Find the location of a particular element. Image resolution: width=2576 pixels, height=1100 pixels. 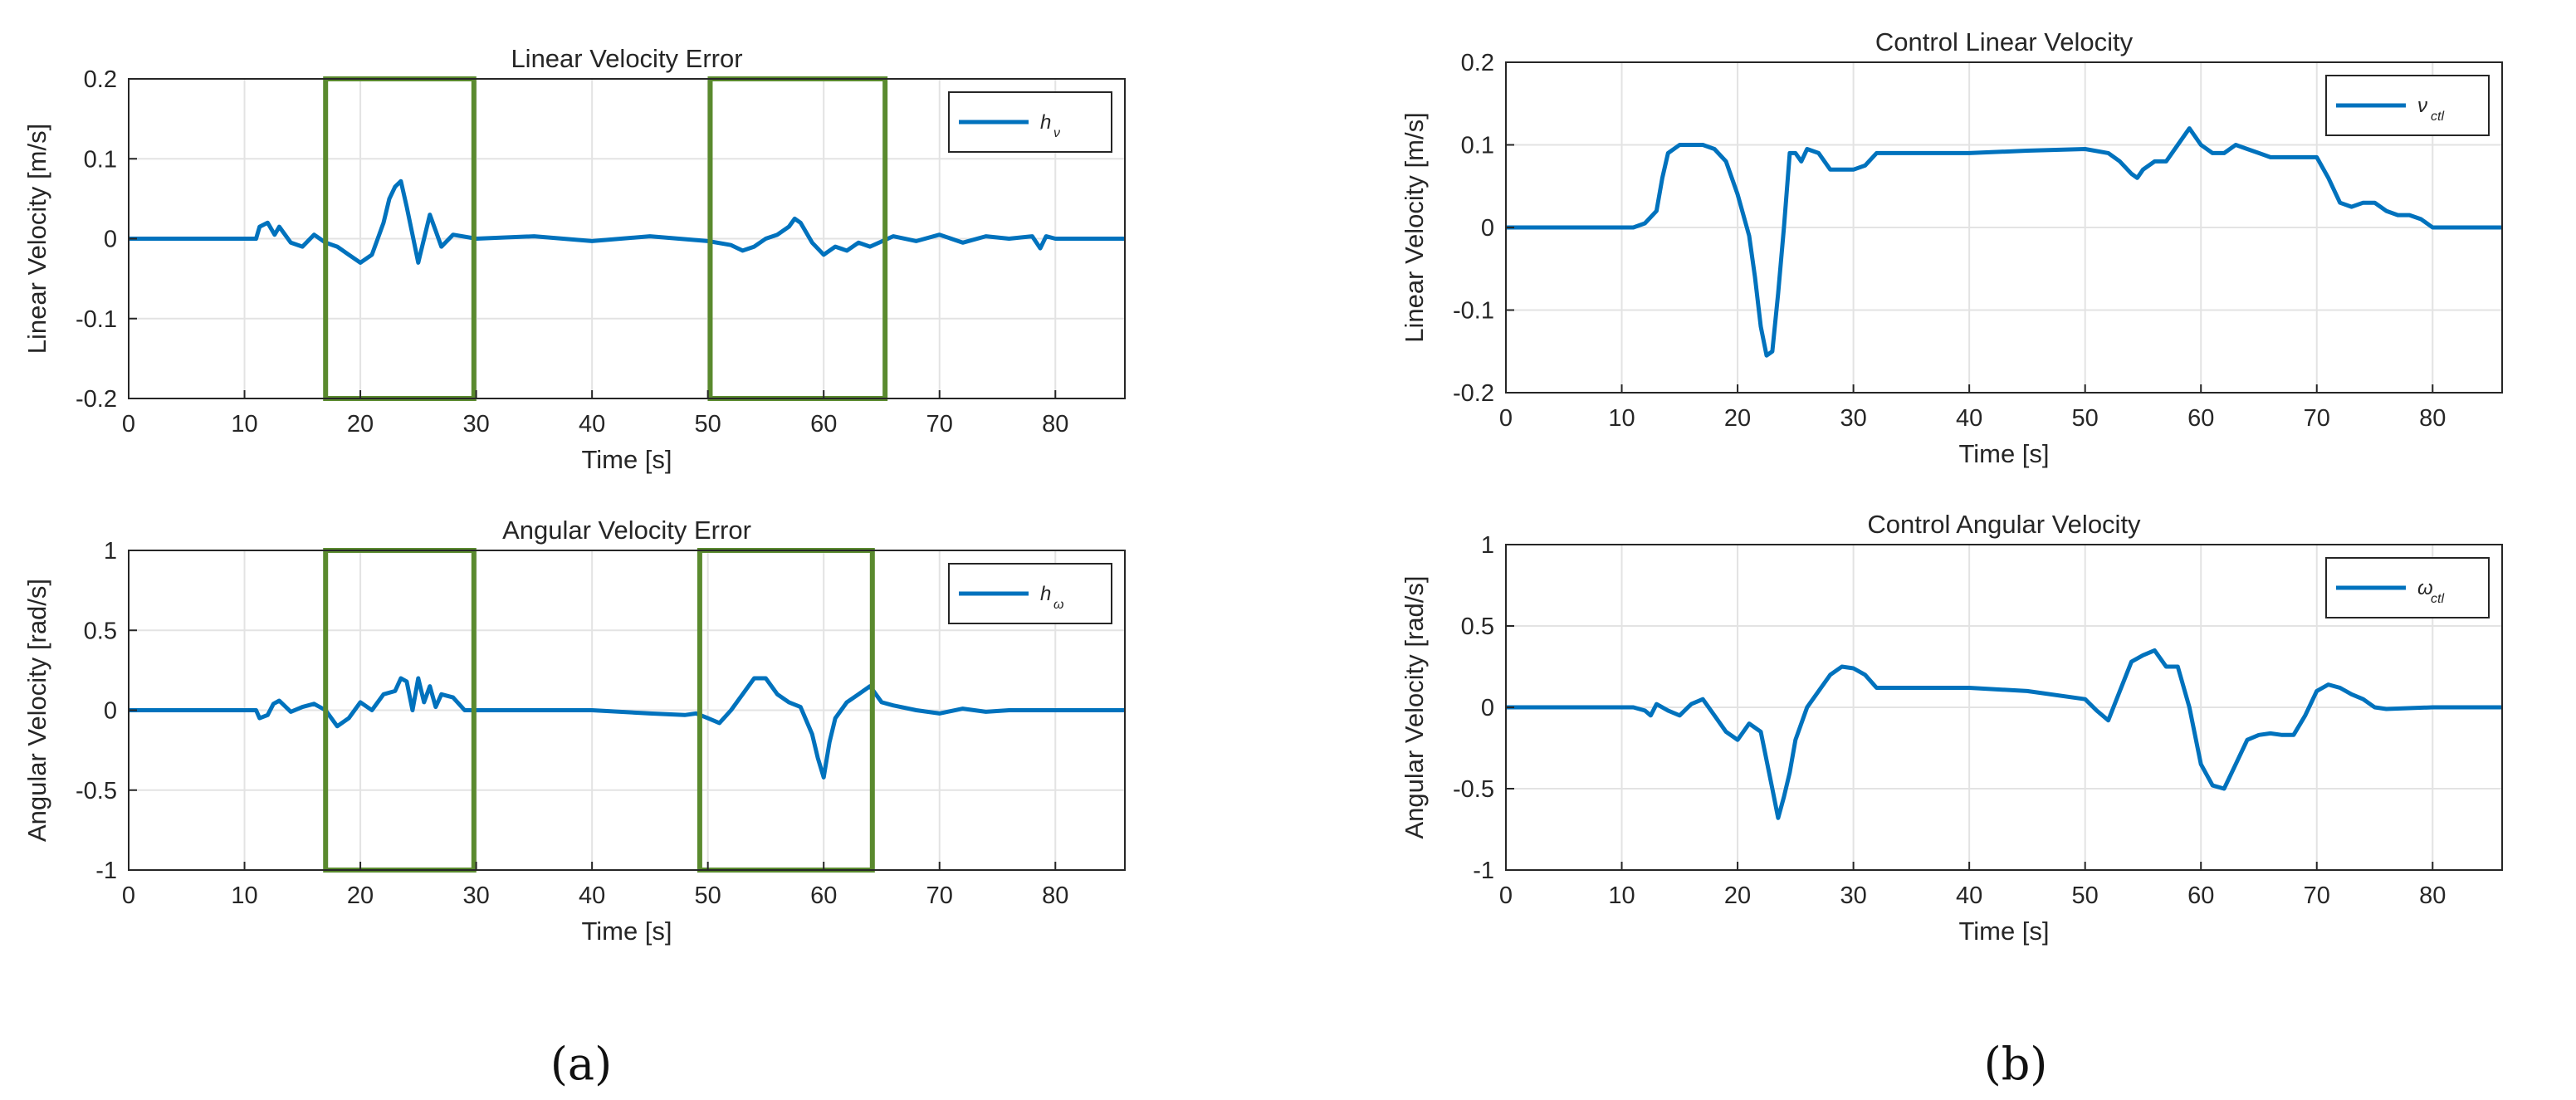

panel-label-b: (b) is located at coordinates (2016, 1064).